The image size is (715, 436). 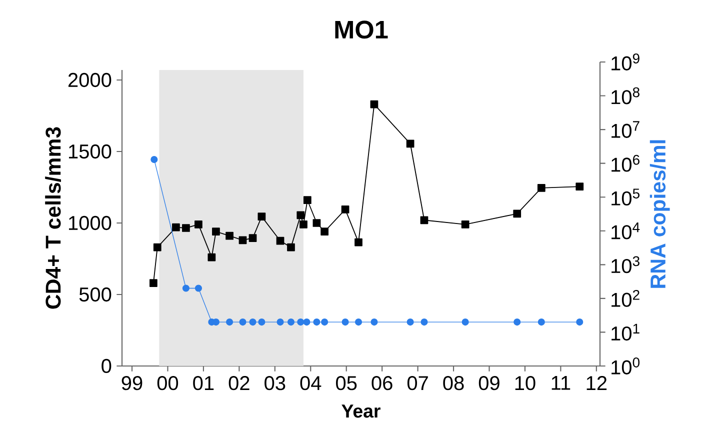 What do you see at coordinates (626, 231) in the screenshot?
I see `y2-tick-label: 10$^{4}$` at bounding box center [626, 231].